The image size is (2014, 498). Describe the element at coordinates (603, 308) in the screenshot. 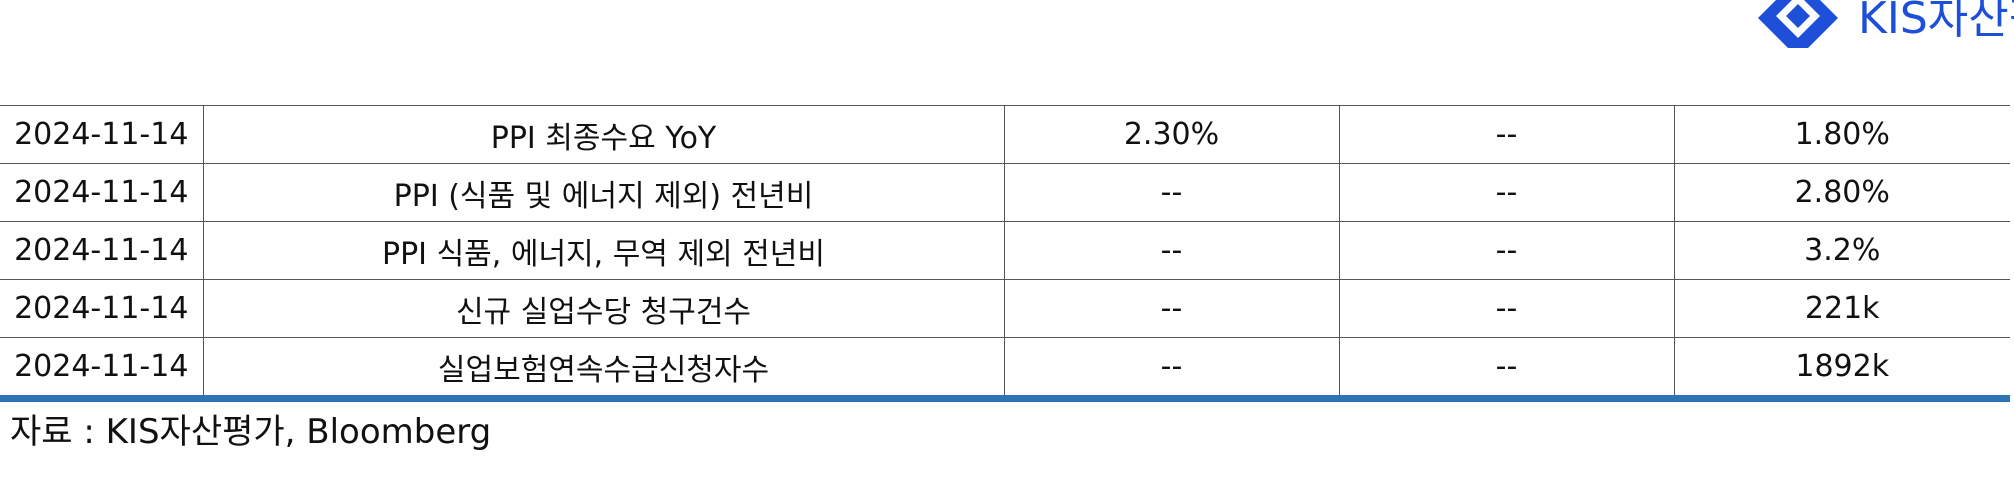

I see `indicator-cell: 신규 실업수당 청구건수` at that location.